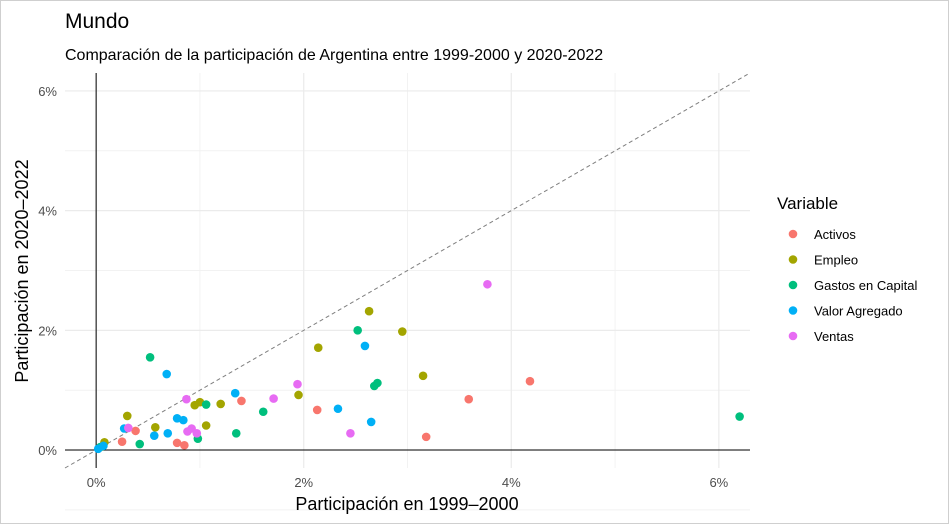 The width and height of the screenshot is (949, 524). I want to click on chart-title: Mundo, so click(97, 21).